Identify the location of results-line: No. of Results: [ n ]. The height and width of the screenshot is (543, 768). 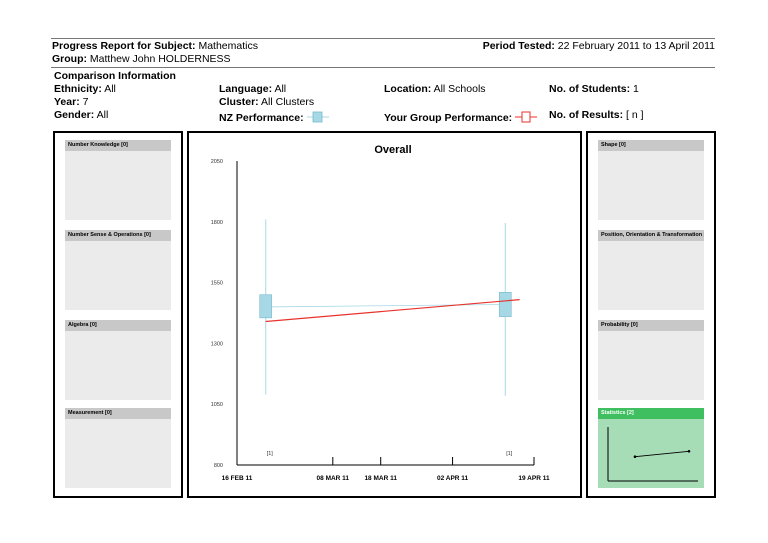
(596, 115).